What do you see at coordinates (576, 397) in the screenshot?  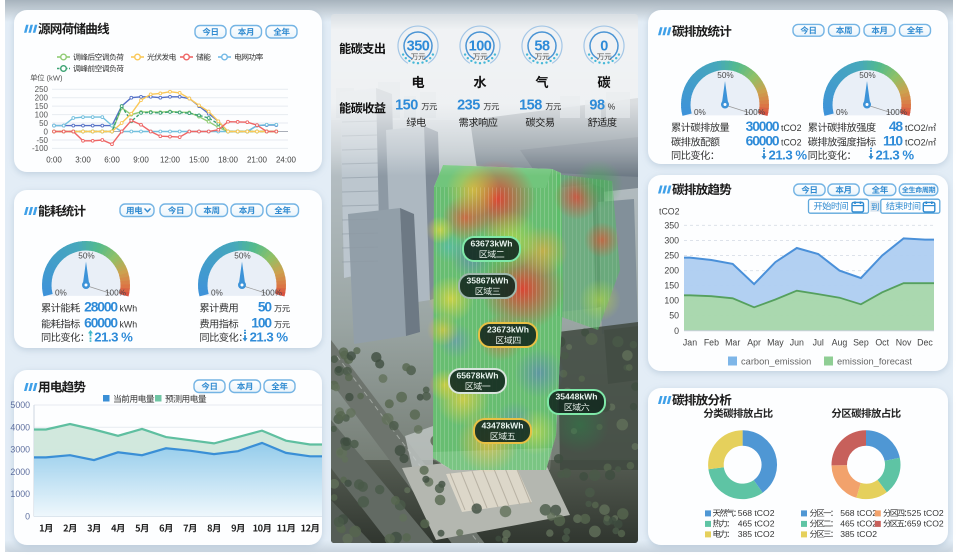 I see `svg-text: 35448kWh` at bounding box center [576, 397].